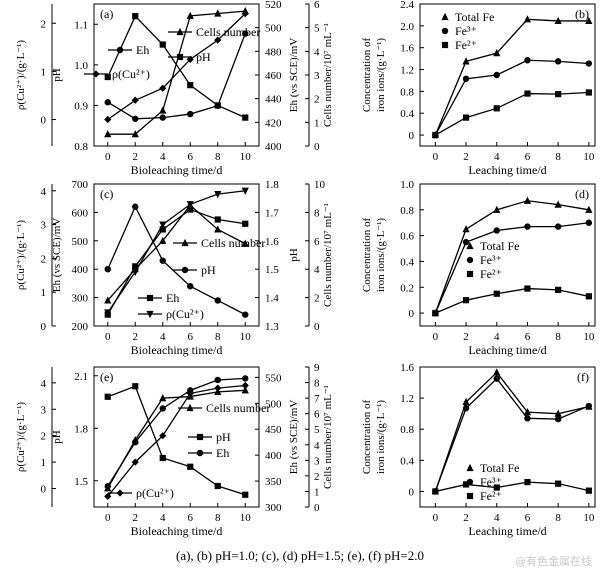 Image resolution: width=600 pixels, height=572 pixels. I want to click on legend-label: Total Fe, so click(500, 468).